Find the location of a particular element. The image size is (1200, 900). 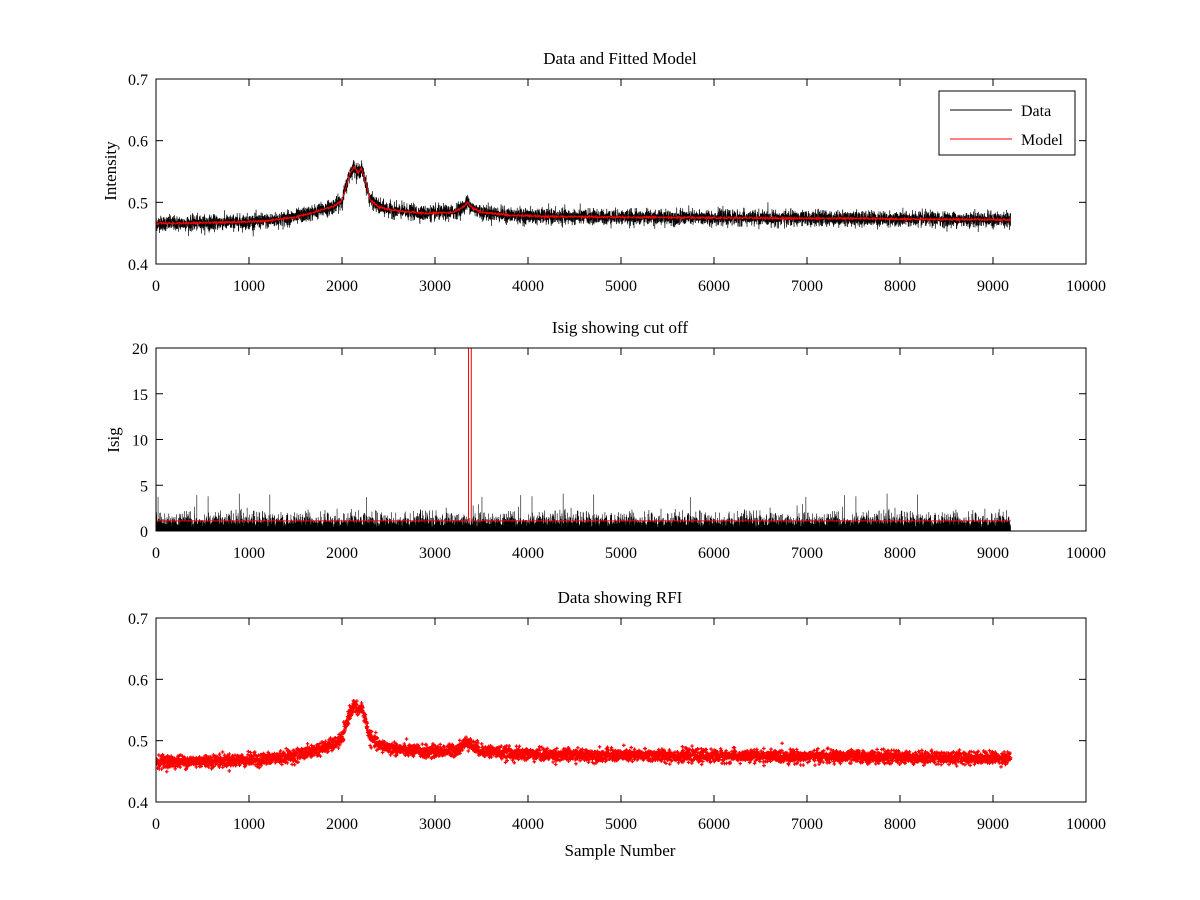

panel-3-xlabel: Sample Number is located at coordinates (620, 850).